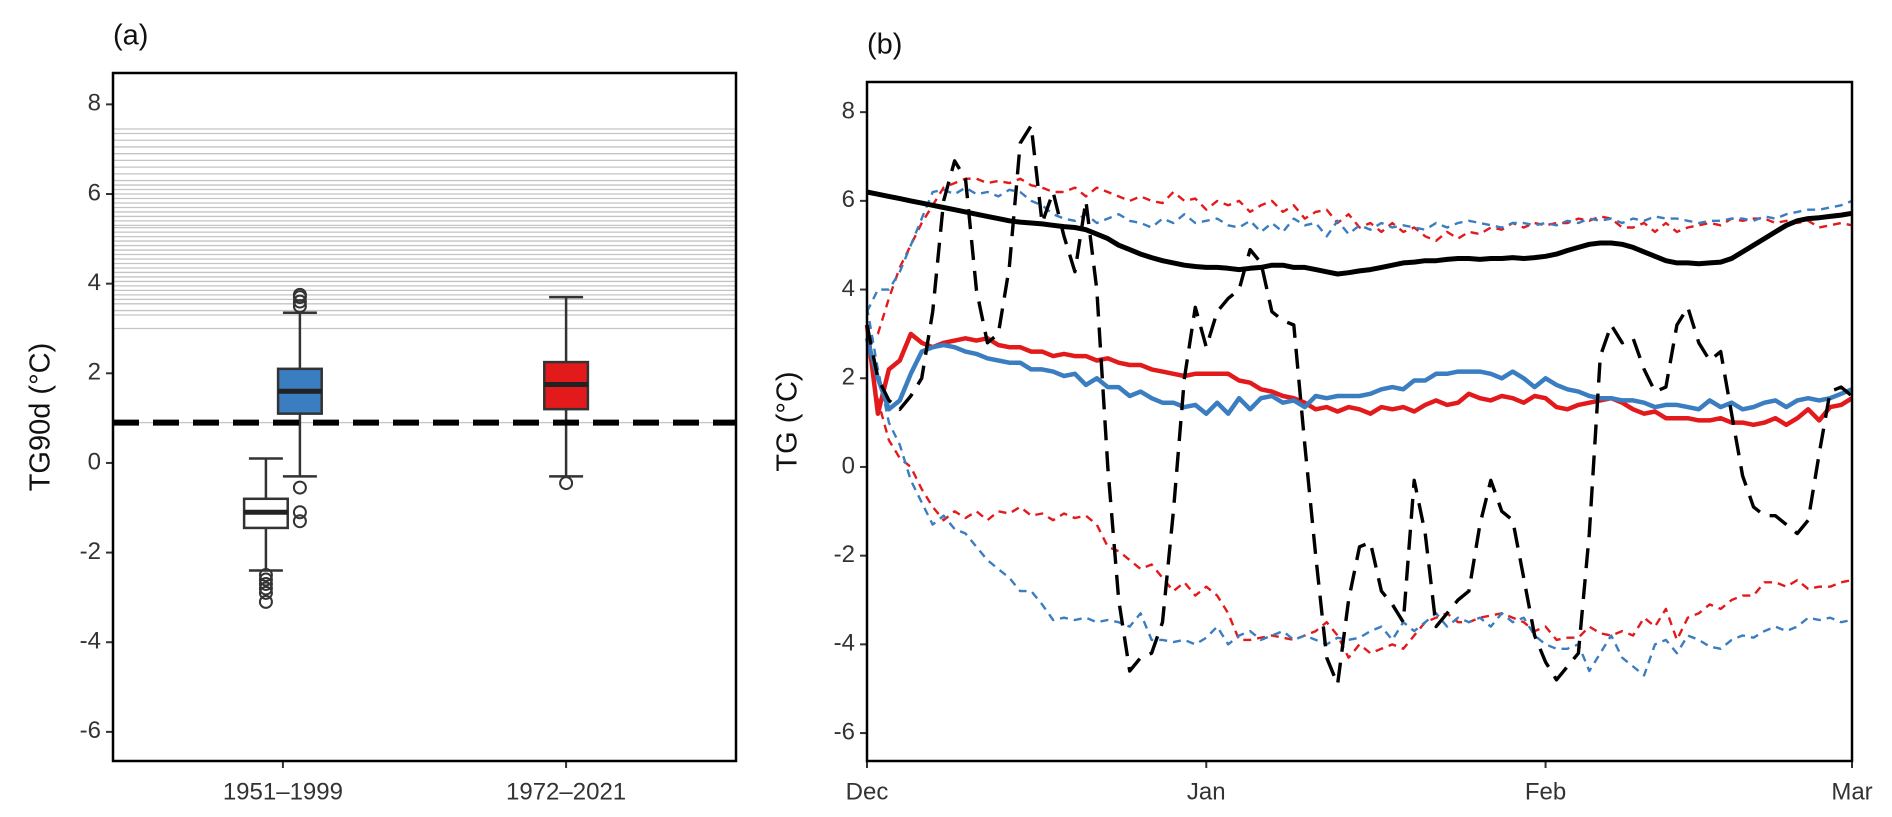 This screenshot has width=1892, height=817. I want to click on panel-label: (b), so click(884, 45).